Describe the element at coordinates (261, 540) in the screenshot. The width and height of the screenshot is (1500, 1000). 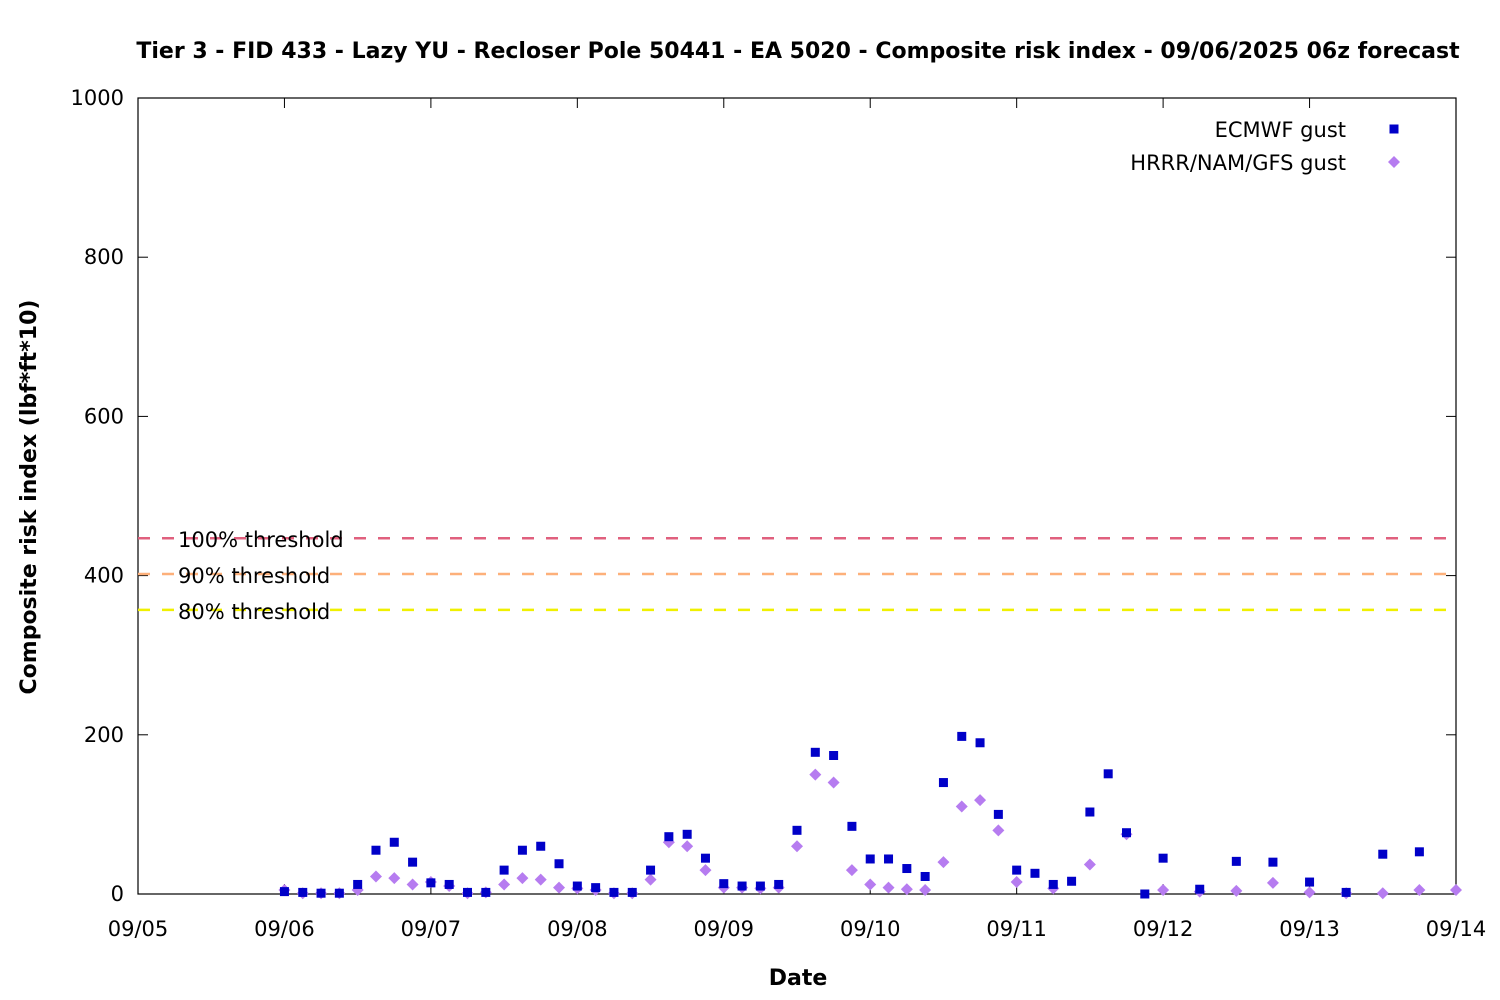
I see `threshold-label: 100% threshold` at that location.